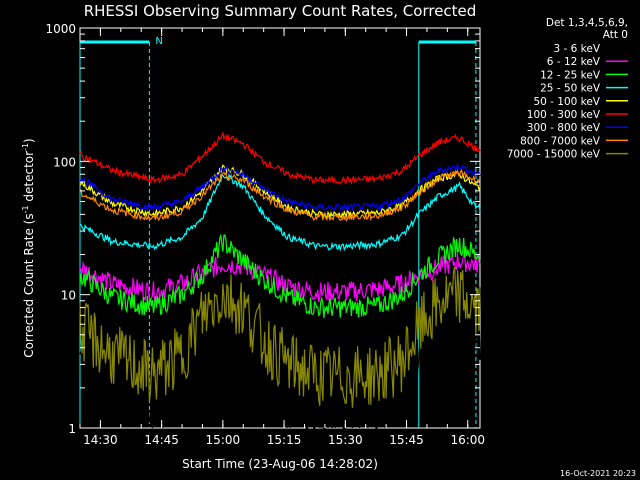  I want to click on interval-label: N, so click(158, 41).